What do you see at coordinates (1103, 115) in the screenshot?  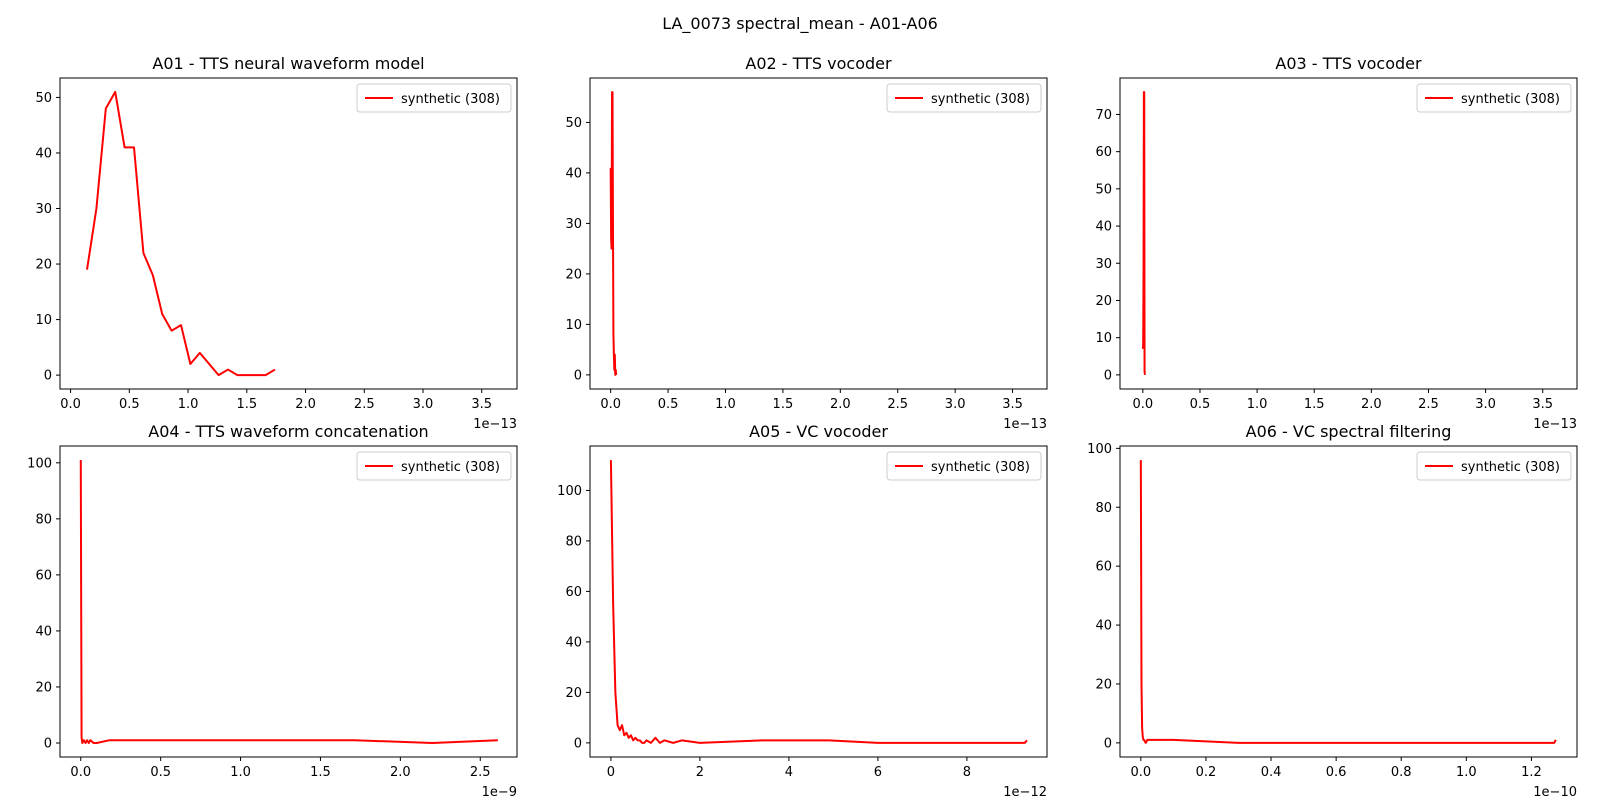 I see `y-tick-label: 70` at bounding box center [1103, 115].